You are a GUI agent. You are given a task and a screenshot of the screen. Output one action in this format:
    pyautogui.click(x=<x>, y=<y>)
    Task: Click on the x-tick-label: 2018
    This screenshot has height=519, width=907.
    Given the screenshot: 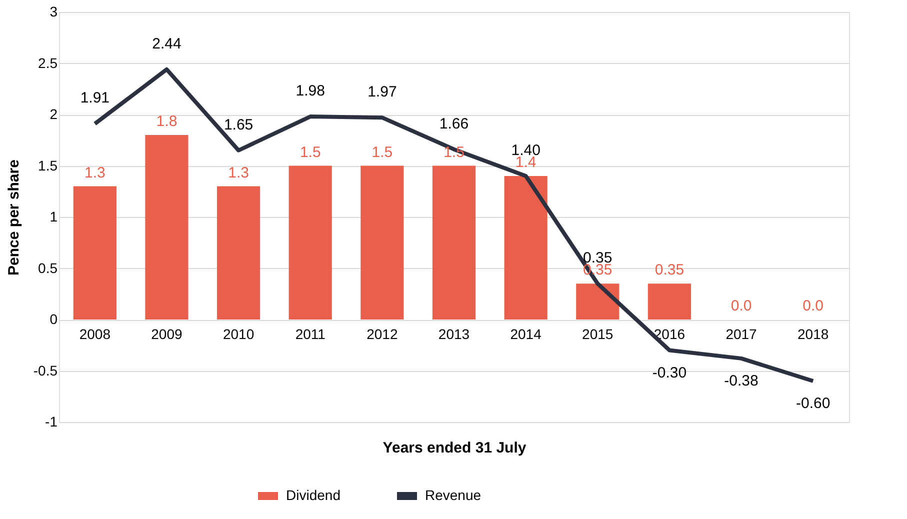 What is the action you would take?
    pyautogui.click(x=813, y=334)
    